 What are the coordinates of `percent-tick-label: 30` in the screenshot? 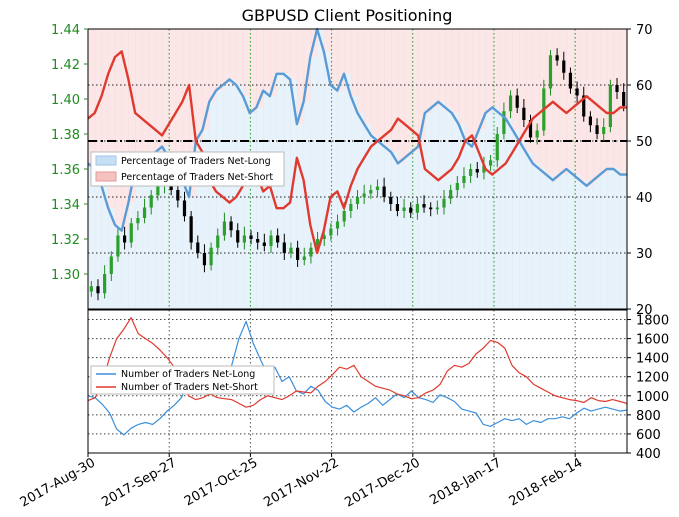 It's located at (644, 254).